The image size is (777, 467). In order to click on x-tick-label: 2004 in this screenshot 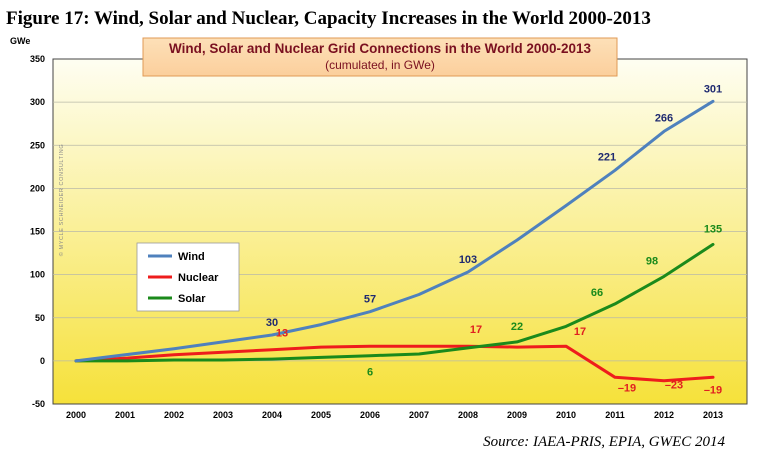, I will do `click(272, 415)`.